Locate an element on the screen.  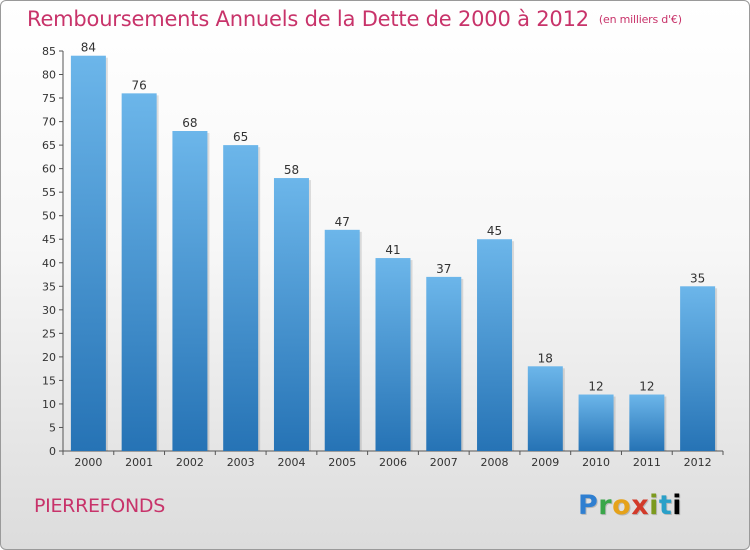
logo-letter: x is located at coordinates (640, 505).